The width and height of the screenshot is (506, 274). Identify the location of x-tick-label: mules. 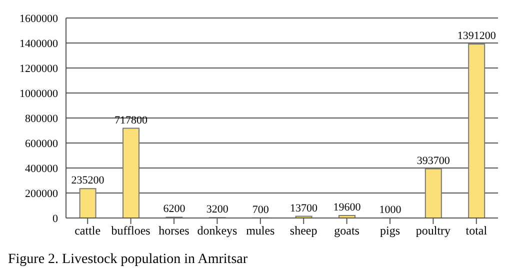
(261, 231).